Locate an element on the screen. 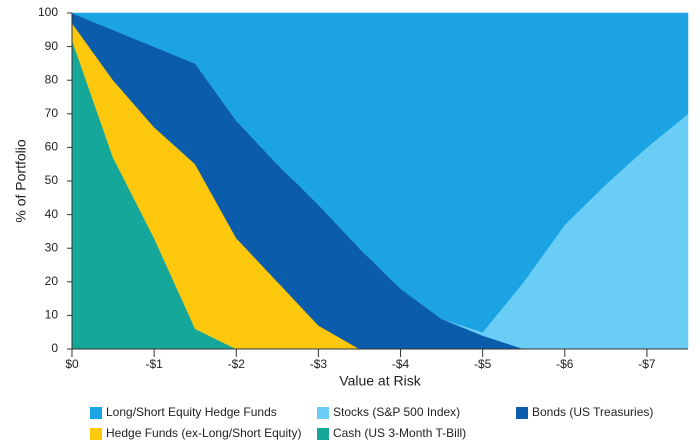 This screenshot has height=448, width=700. y-tick-label: 0 is located at coordinates (54, 348).